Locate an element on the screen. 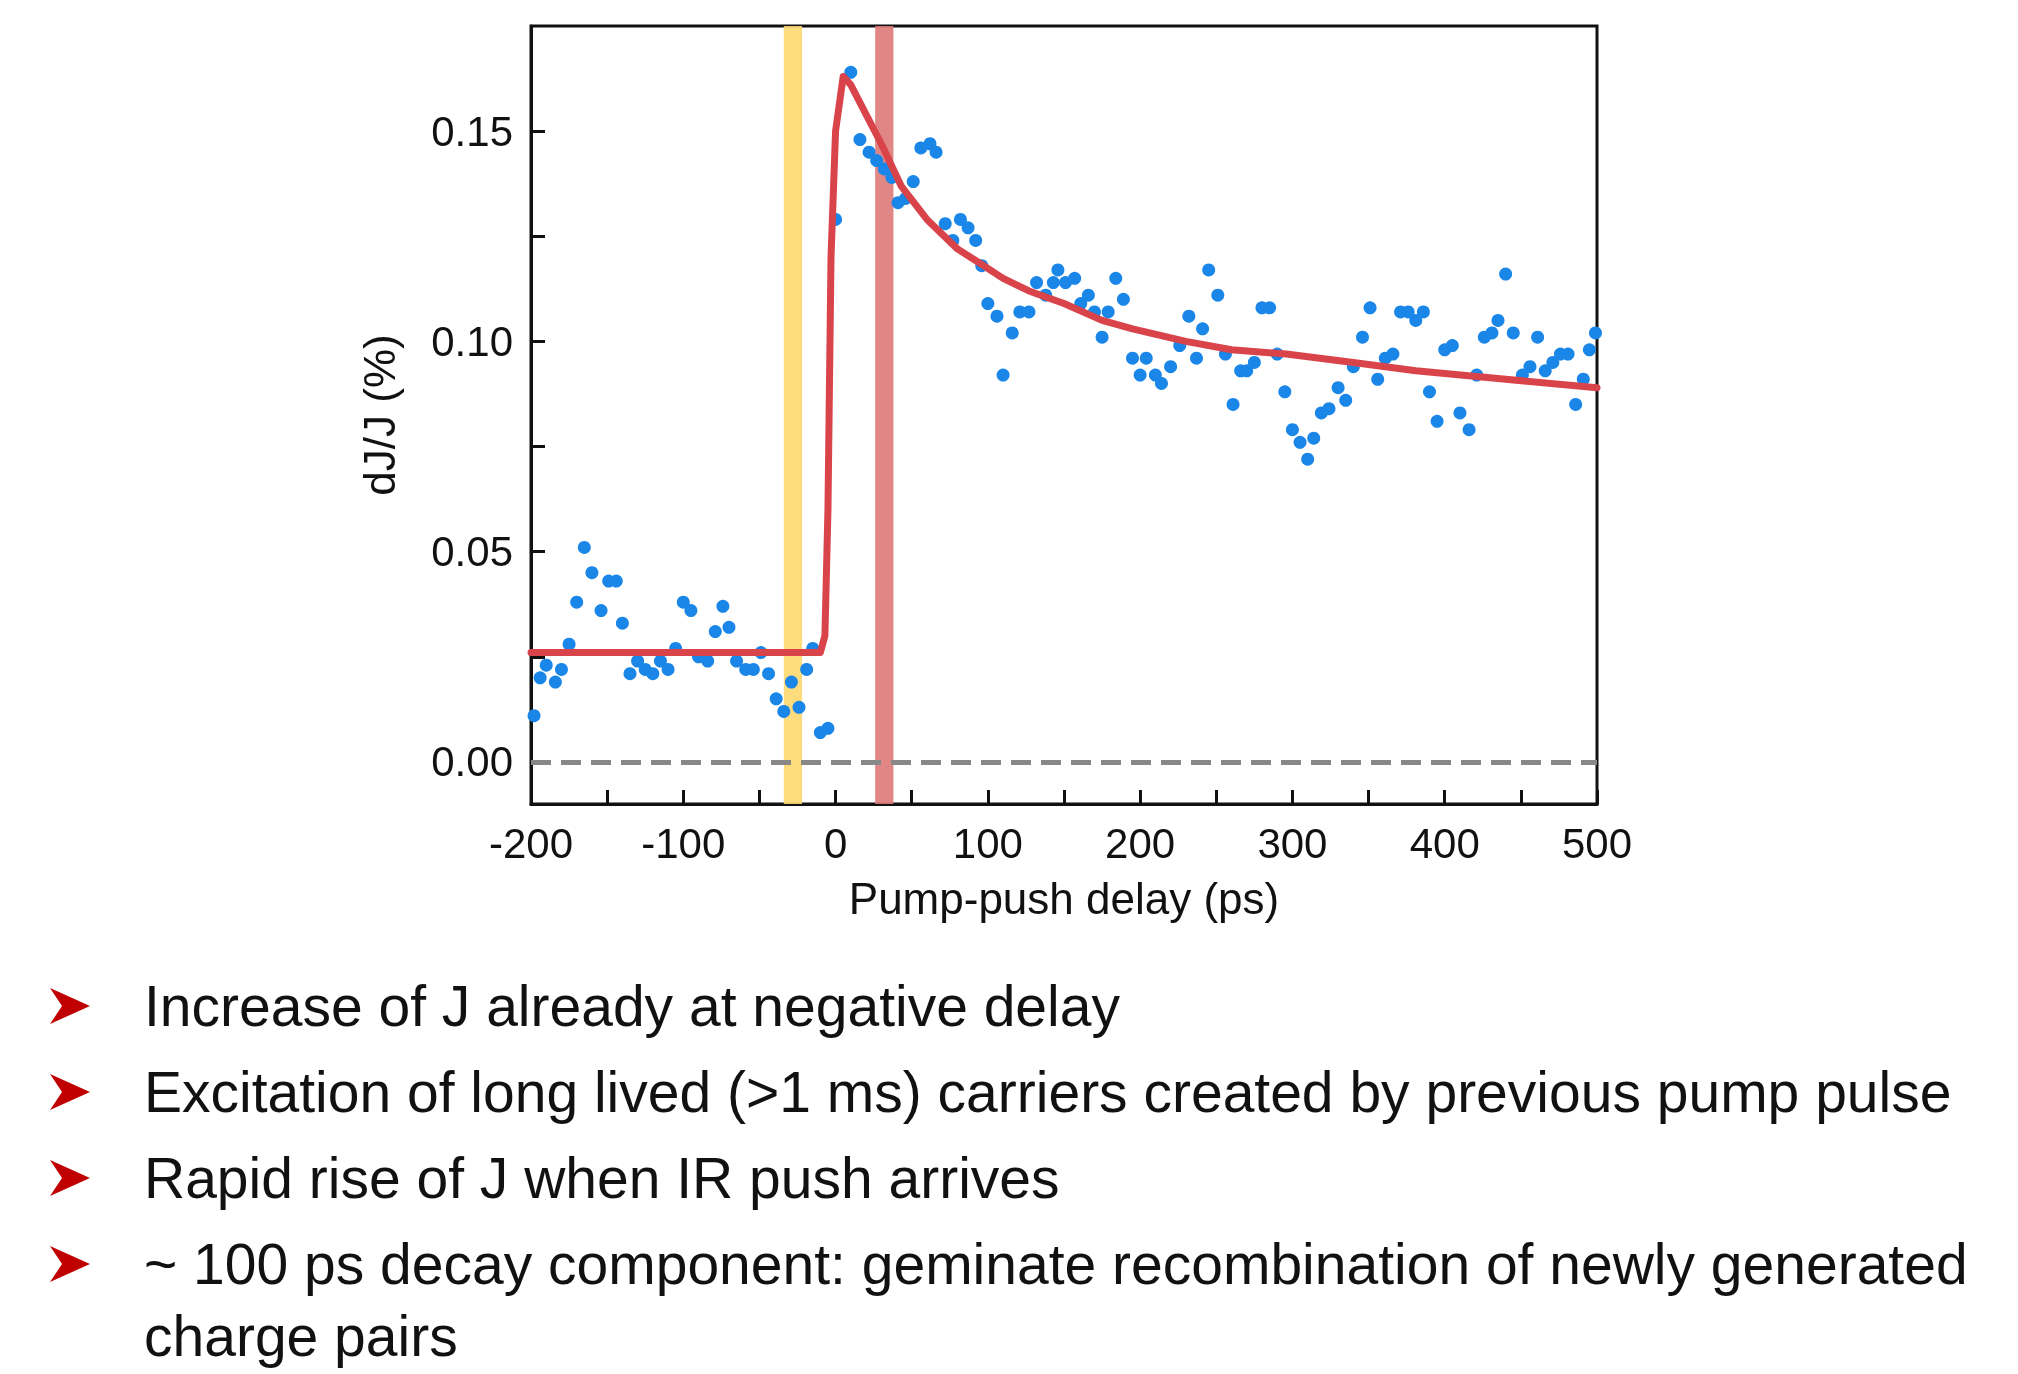  y-tick-label: 0.10 is located at coordinates (472, 341).